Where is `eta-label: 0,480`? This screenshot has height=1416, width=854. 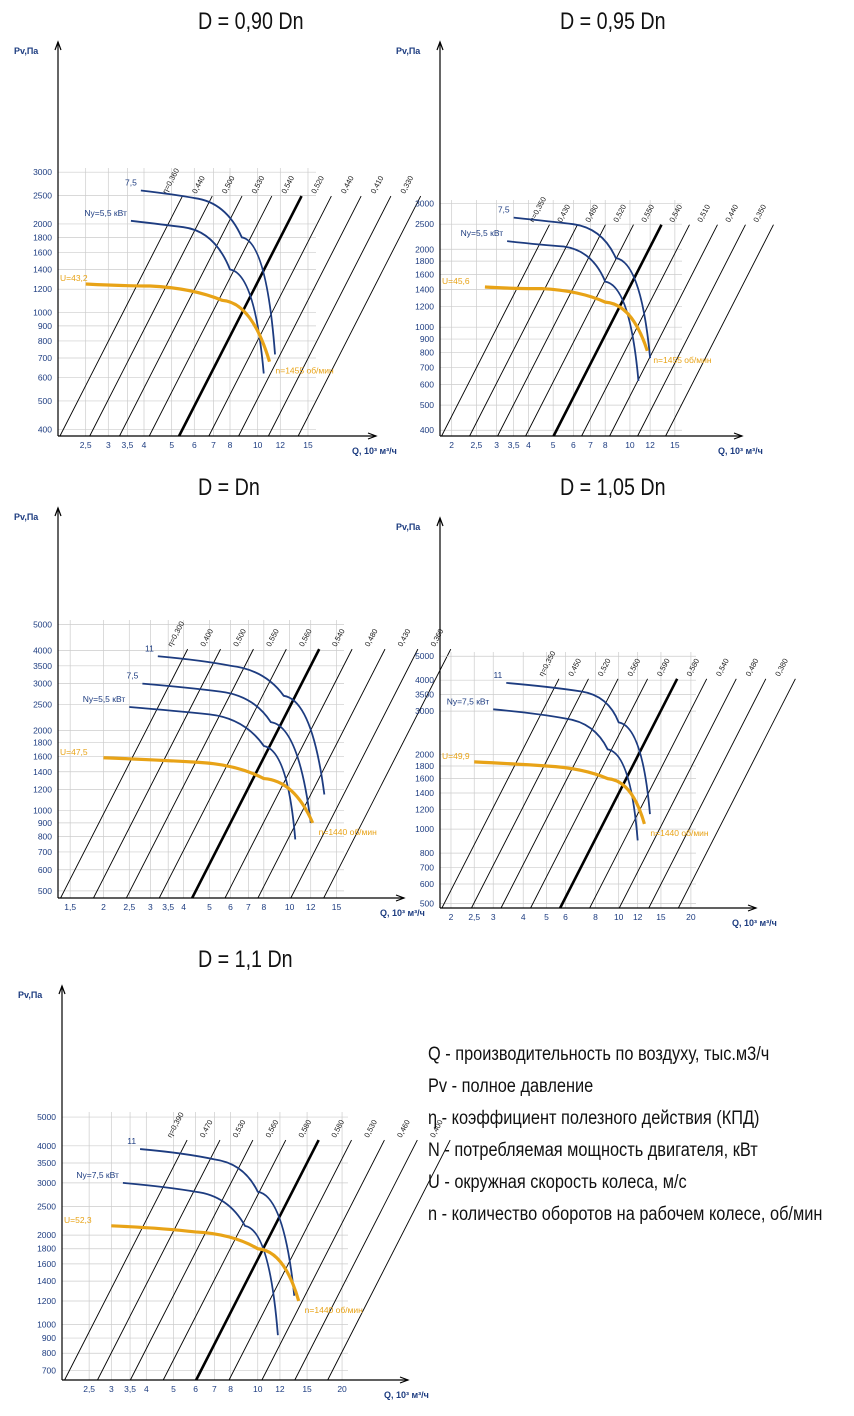
eta-label: 0,480 is located at coordinates (752, 667).